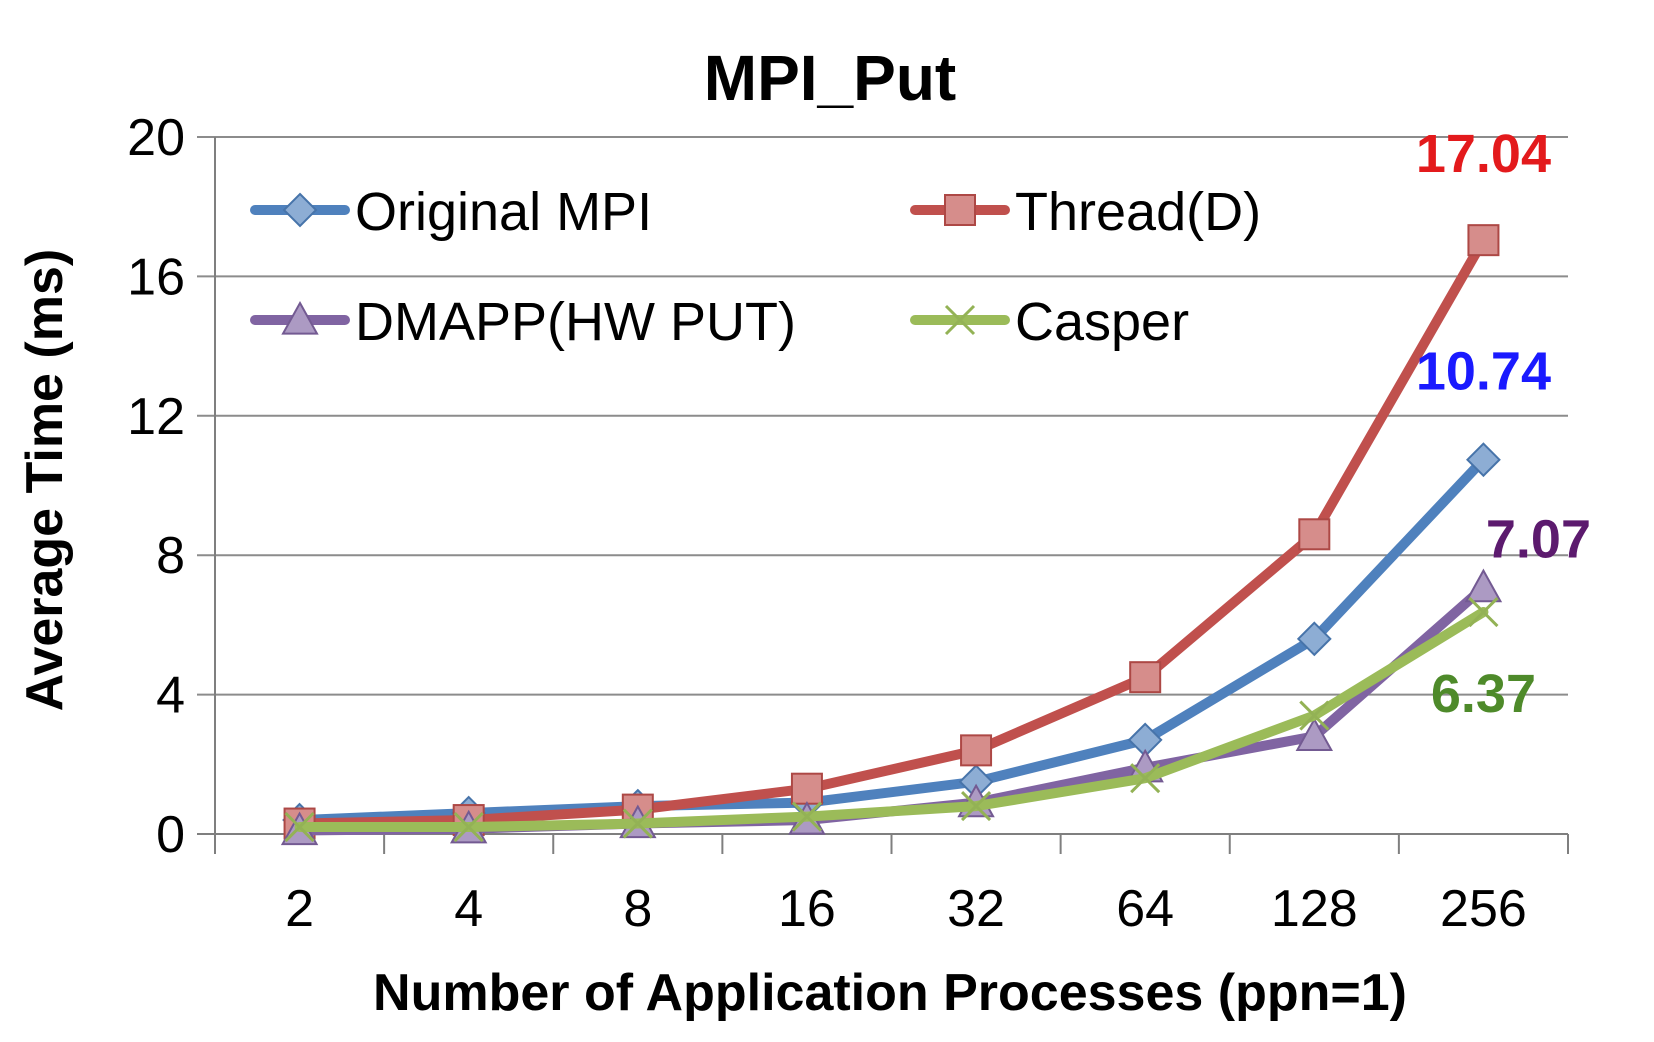 Image resolution: width=1654 pixels, height=1042 pixels. What do you see at coordinates (170, 835) in the screenshot?
I see `y-tick-label: 0` at bounding box center [170, 835].